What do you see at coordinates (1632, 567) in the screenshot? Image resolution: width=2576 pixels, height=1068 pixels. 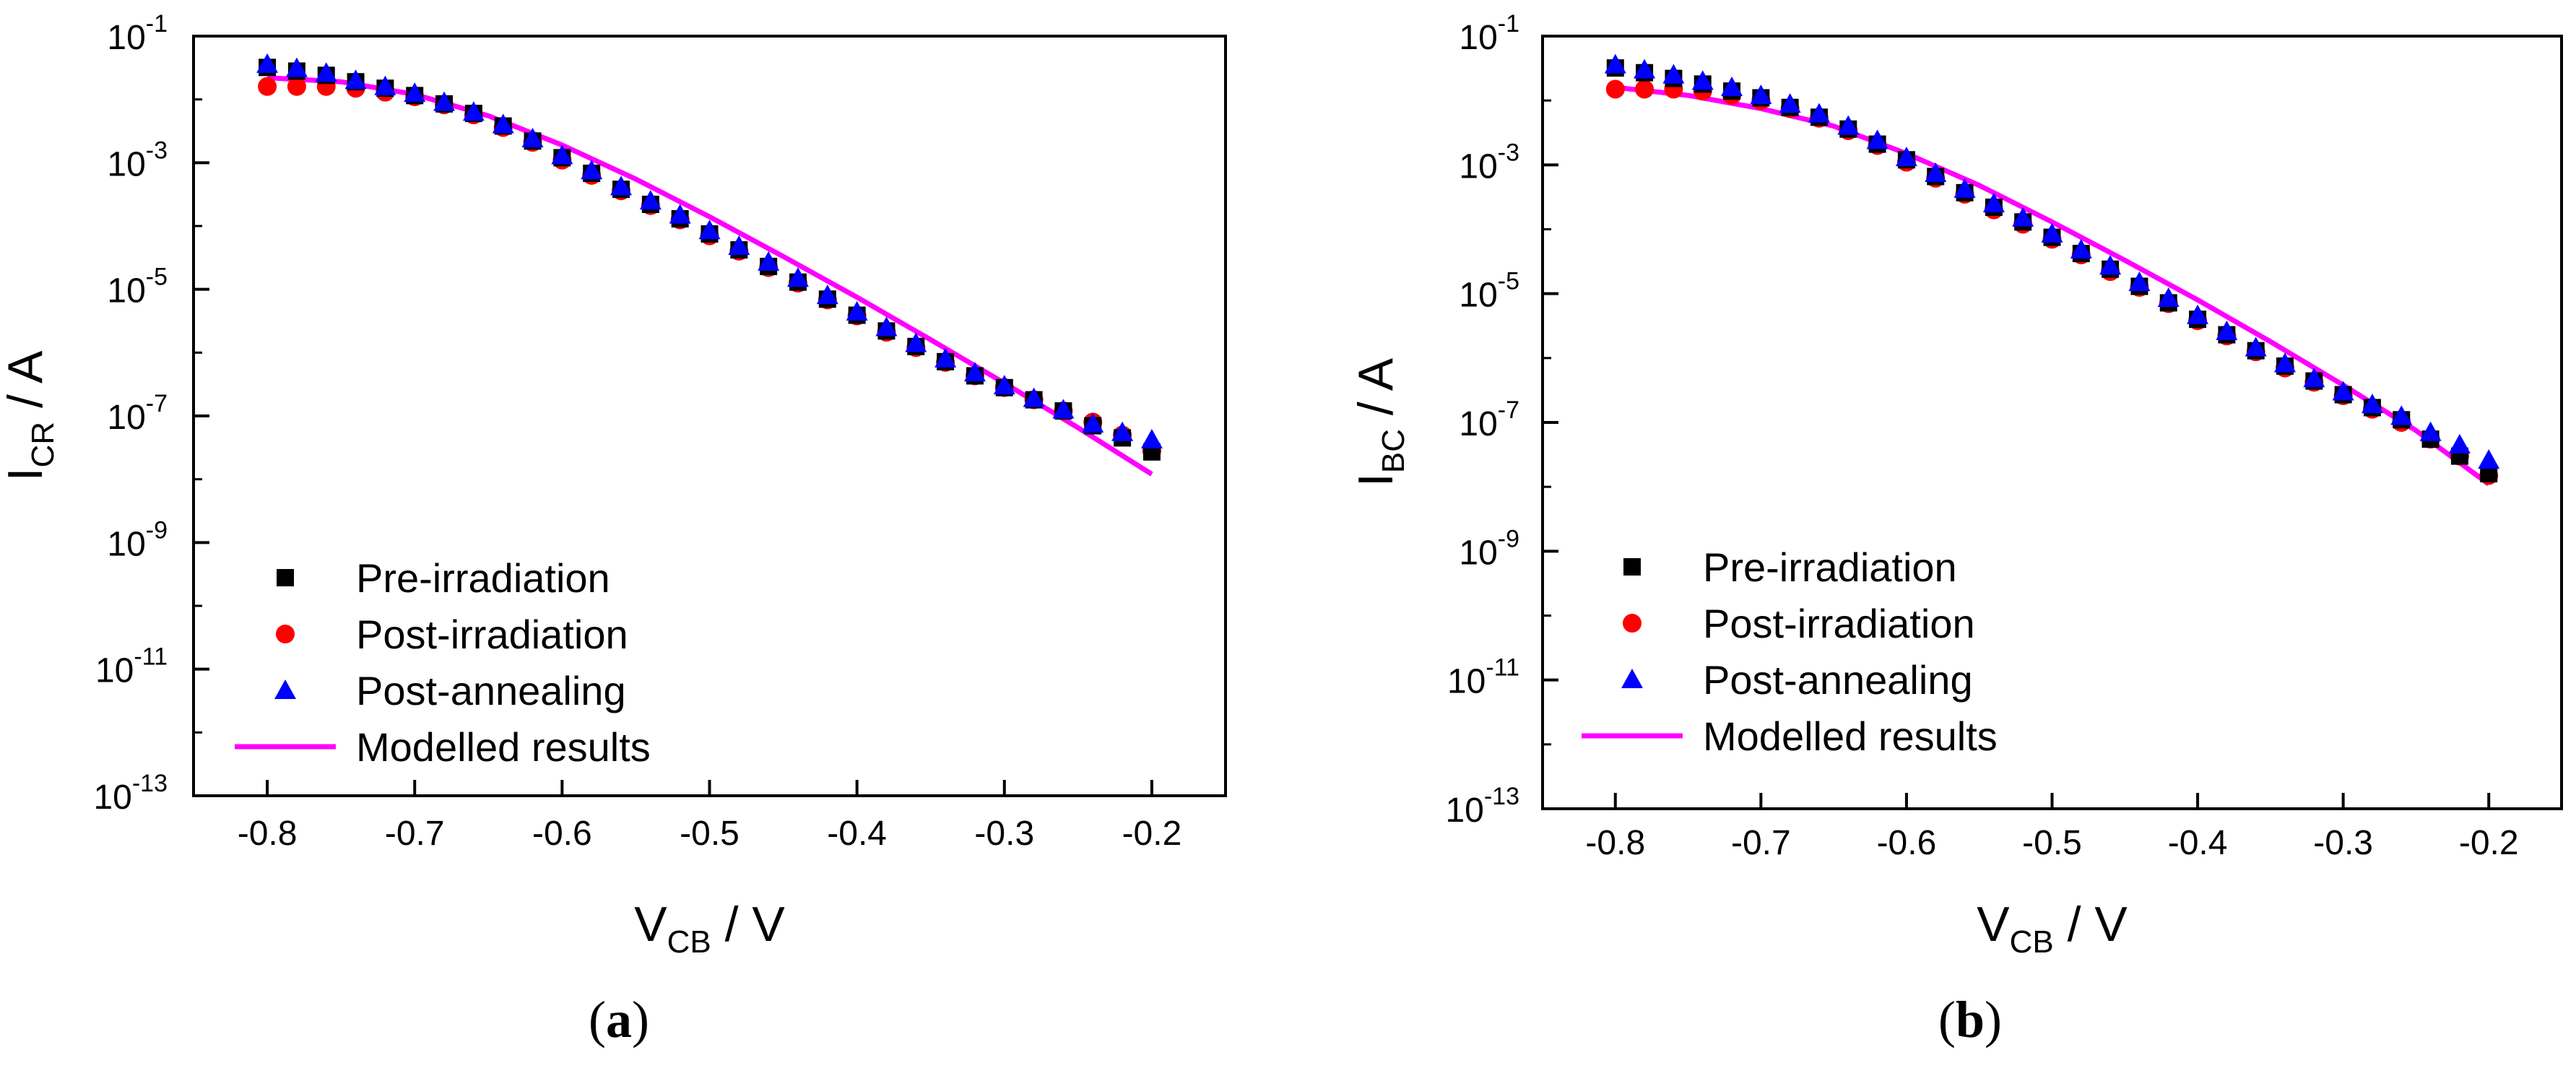 I see `legend-square-symbol` at bounding box center [1632, 567].